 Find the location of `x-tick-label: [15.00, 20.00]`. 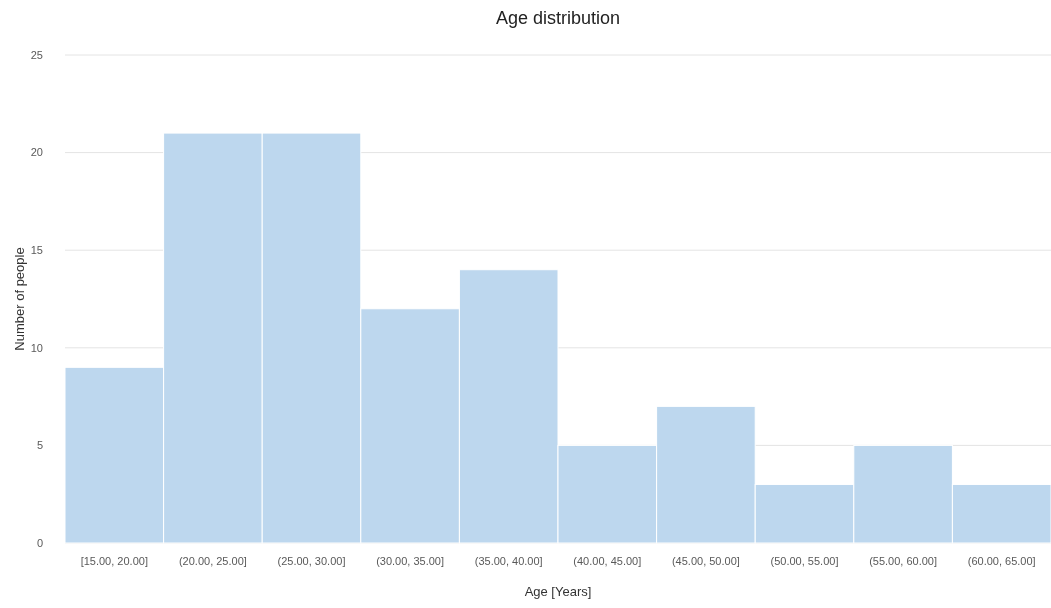

x-tick-label: [15.00, 20.00] is located at coordinates (114, 561).